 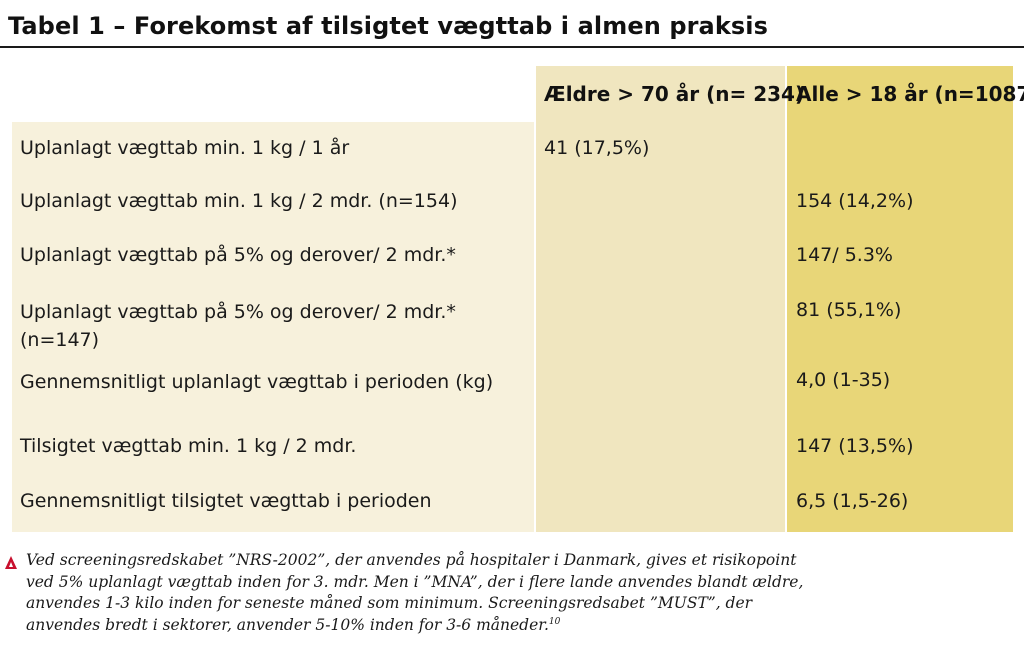 I want to click on column-header-elderly: Ældre > 70 år (n= 234), so click(x=674, y=94).